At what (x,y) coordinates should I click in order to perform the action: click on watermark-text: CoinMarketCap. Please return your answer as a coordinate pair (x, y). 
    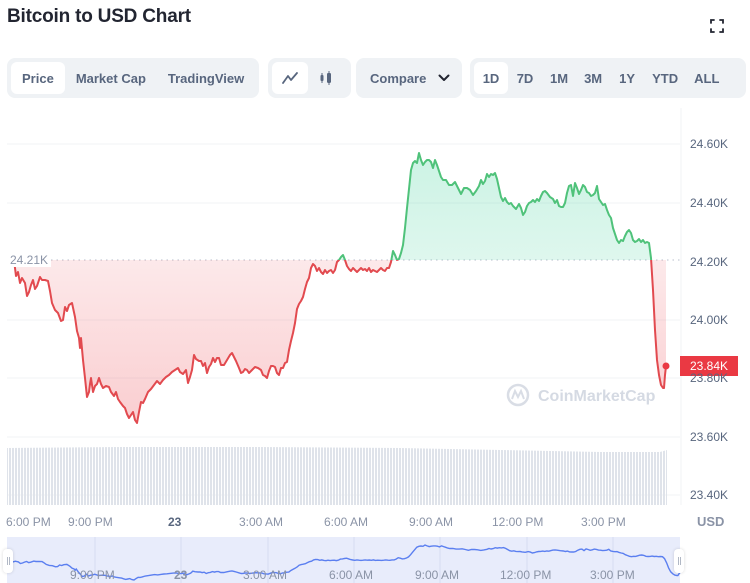
    Looking at the image, I should click on (597, 396).